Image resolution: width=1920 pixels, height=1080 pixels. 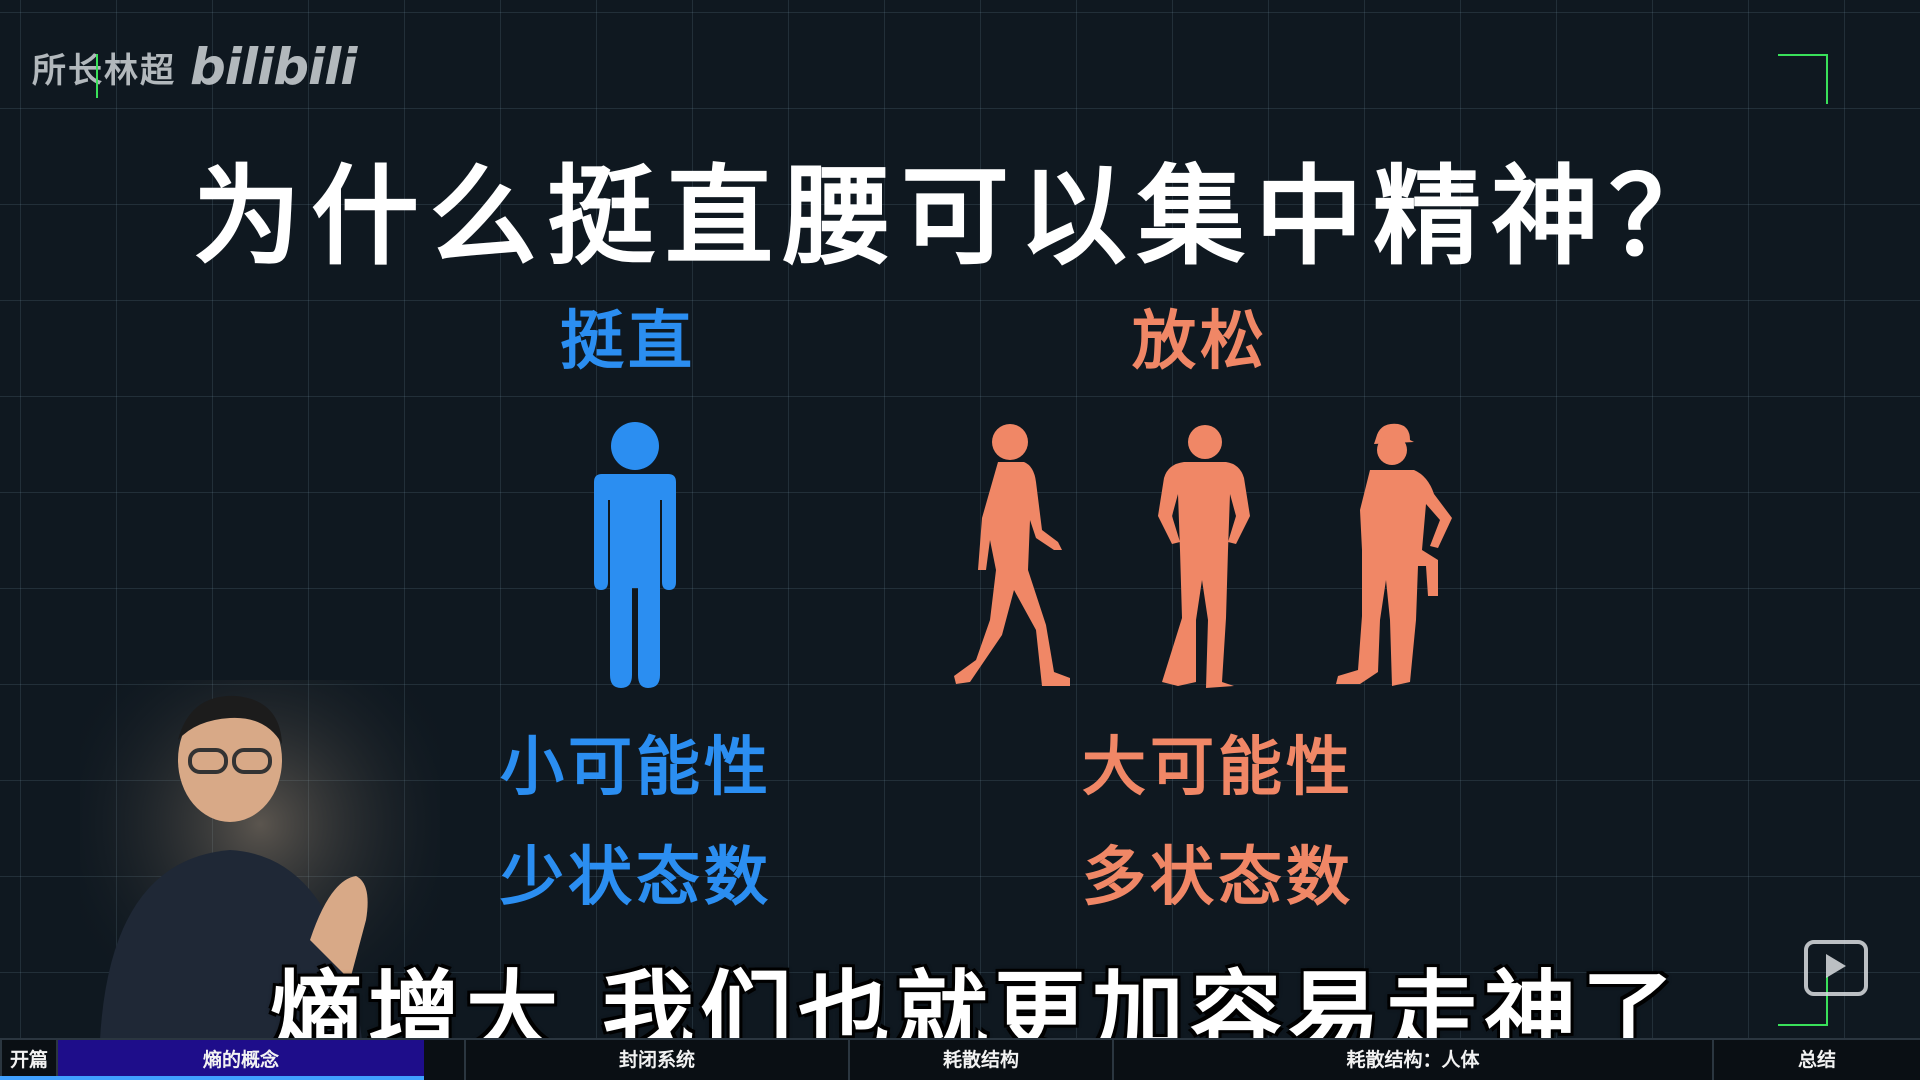 I want to click on walking-person-icon, so click(x=1012, y=555).